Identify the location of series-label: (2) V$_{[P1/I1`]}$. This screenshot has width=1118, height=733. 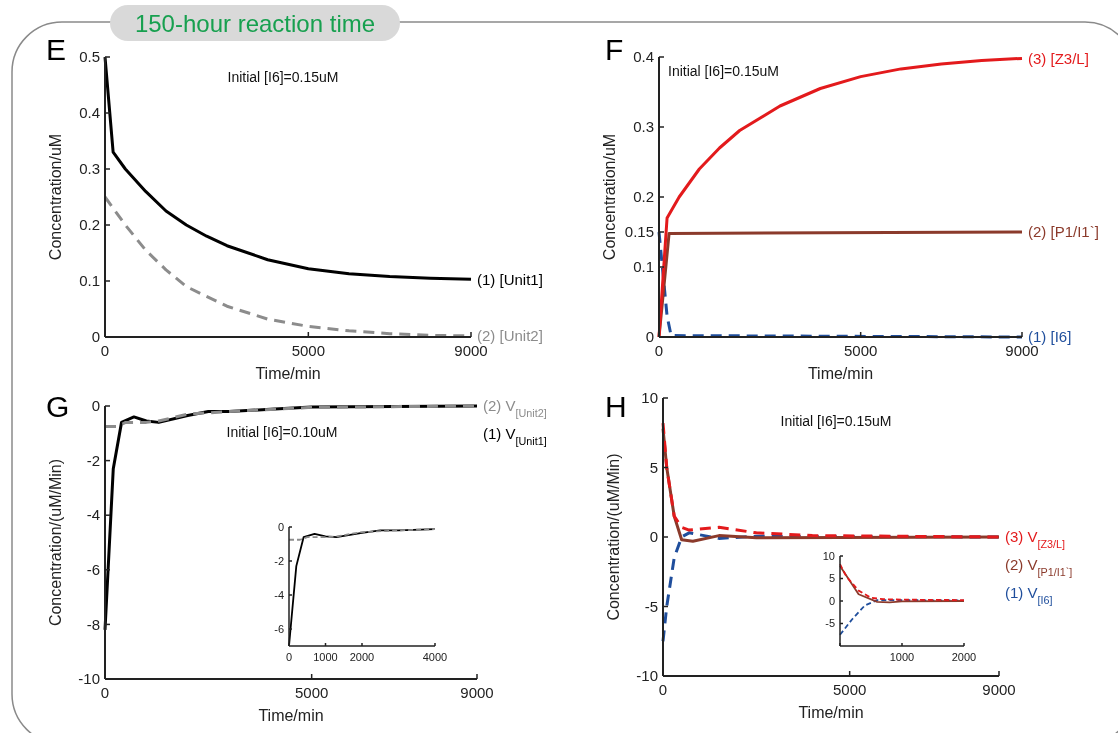
(1039, 567).